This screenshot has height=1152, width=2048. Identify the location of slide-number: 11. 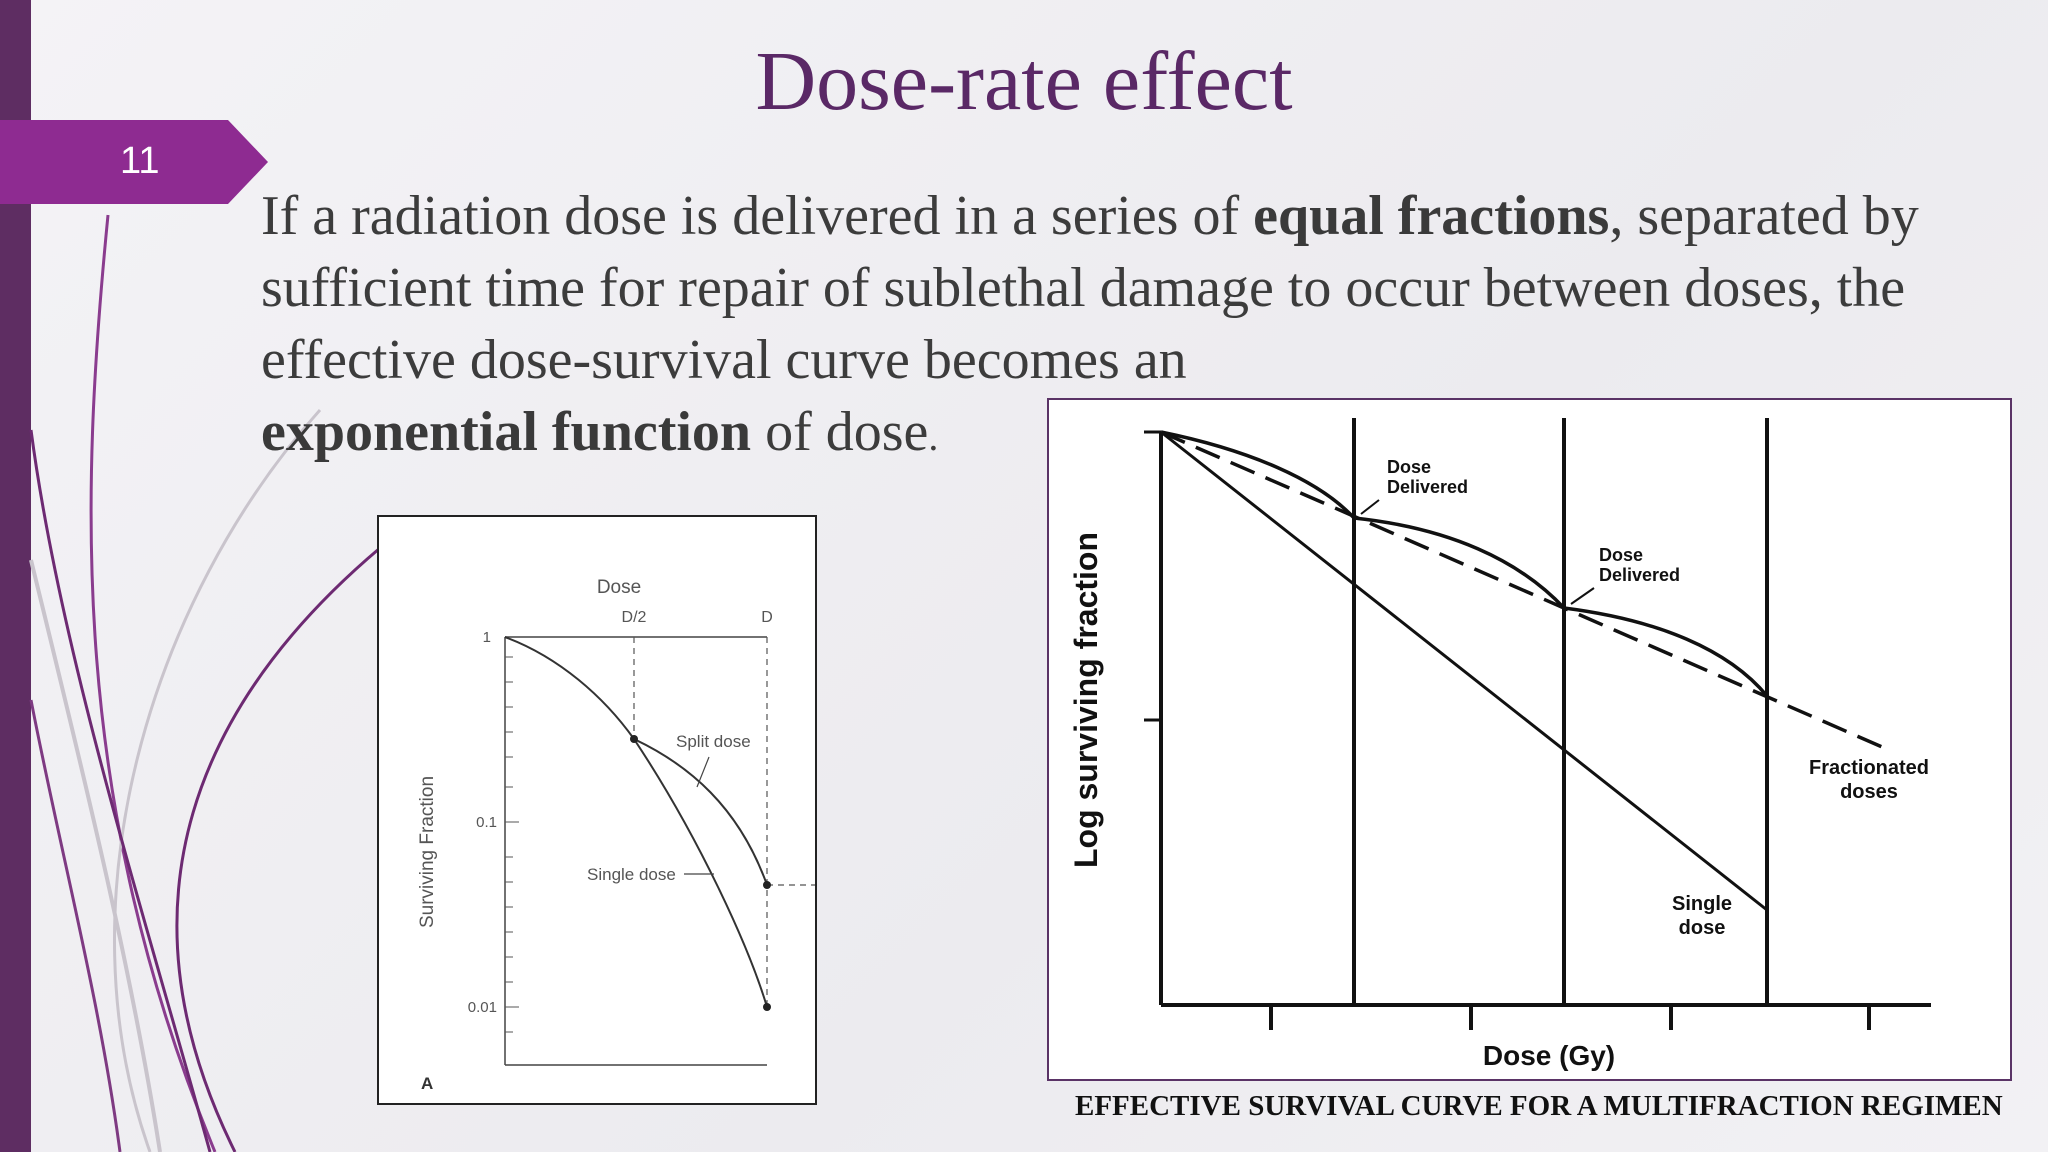
(140, 161).